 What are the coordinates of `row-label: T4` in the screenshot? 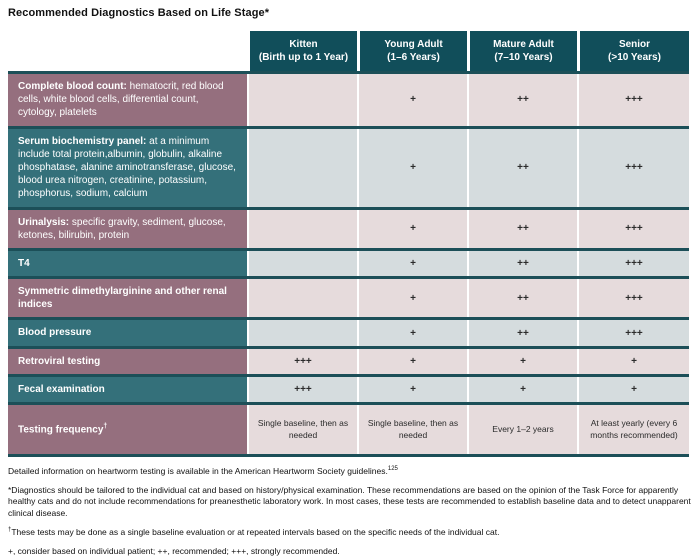 It's located at (127, 263).